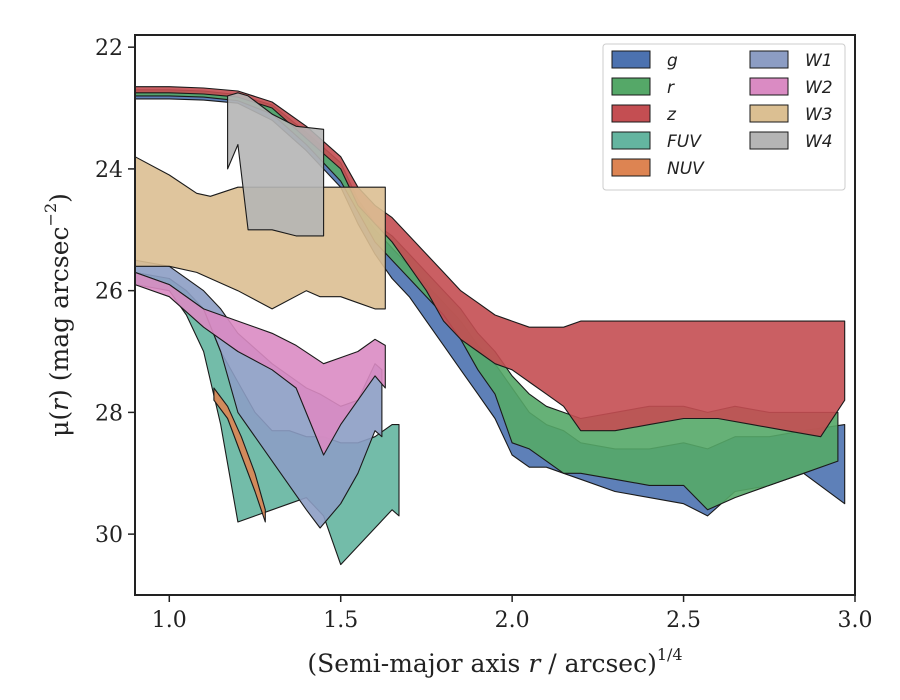 The width and height of the screenshot is (900, 700). I want to click on y-axis-title: μ(r) (mag arcsec−2), so click(57, 315).